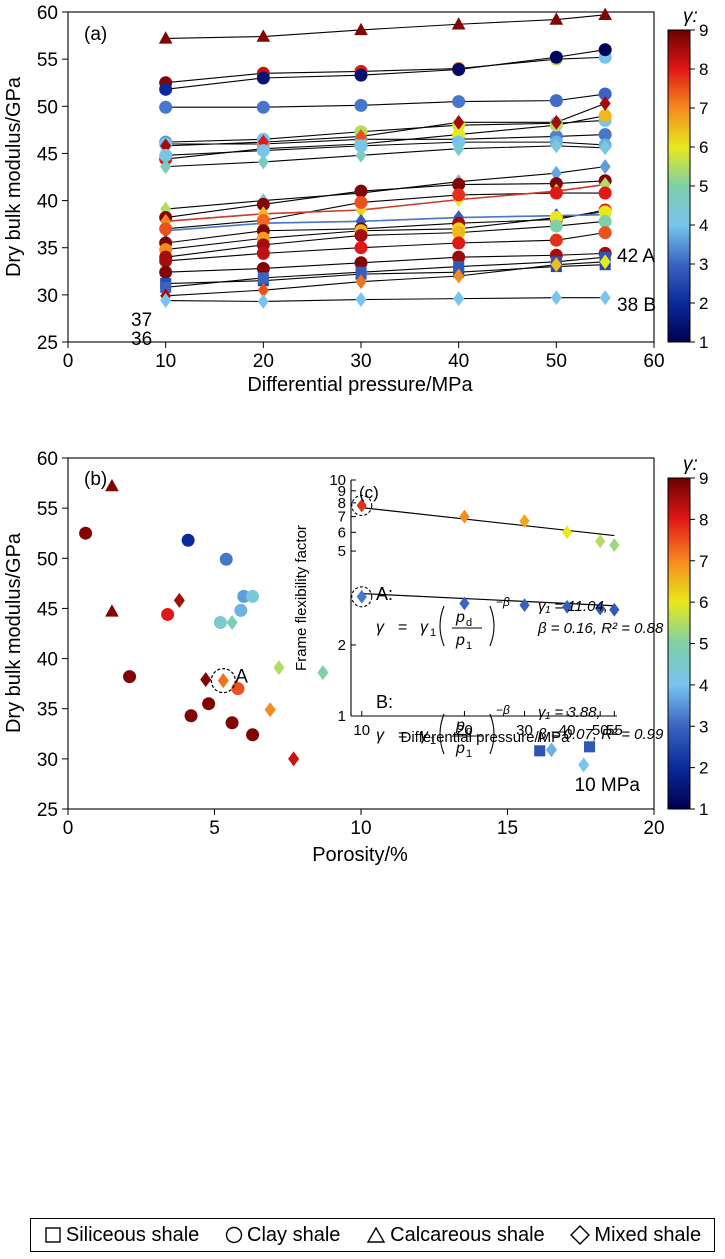  I want to click on a-xtick-label-10: 10, so click(165, 361).